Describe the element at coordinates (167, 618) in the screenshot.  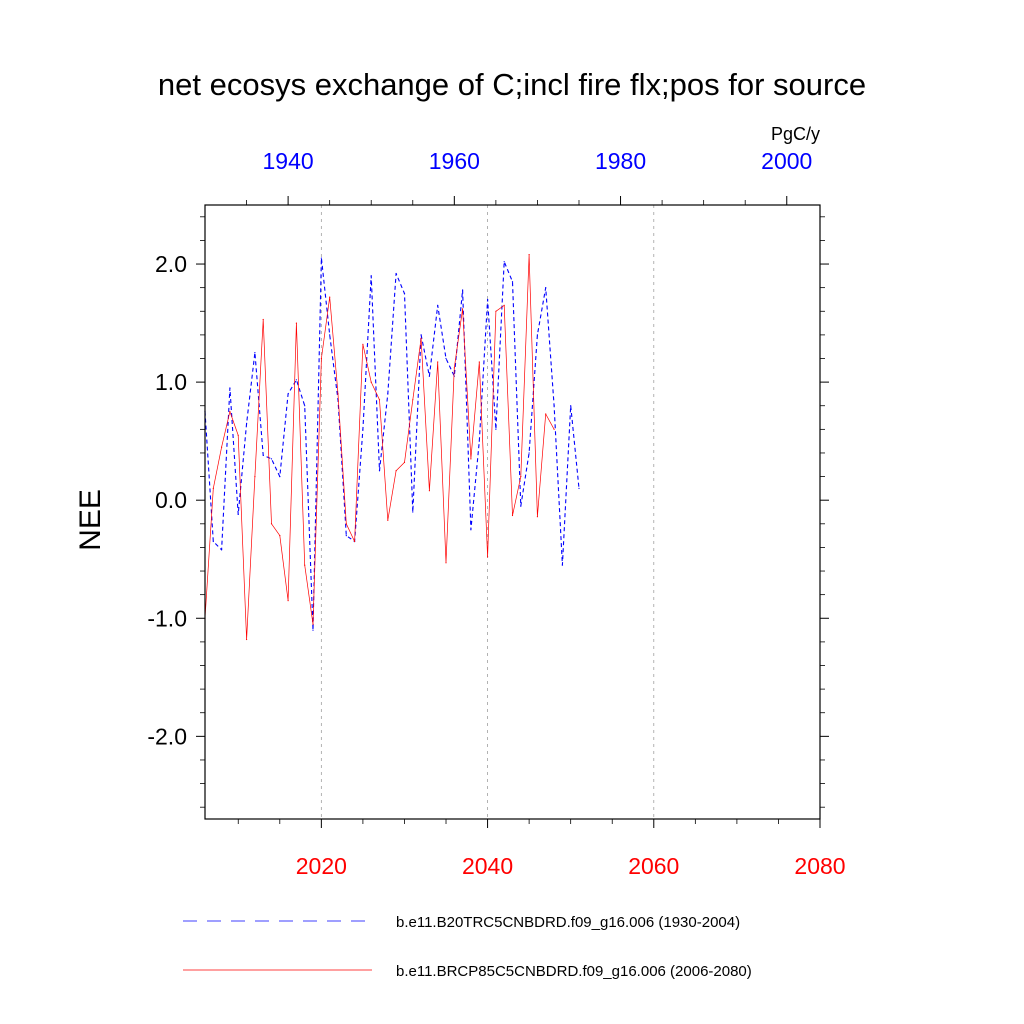
I see `y-tick-label: -1.0` at that location.